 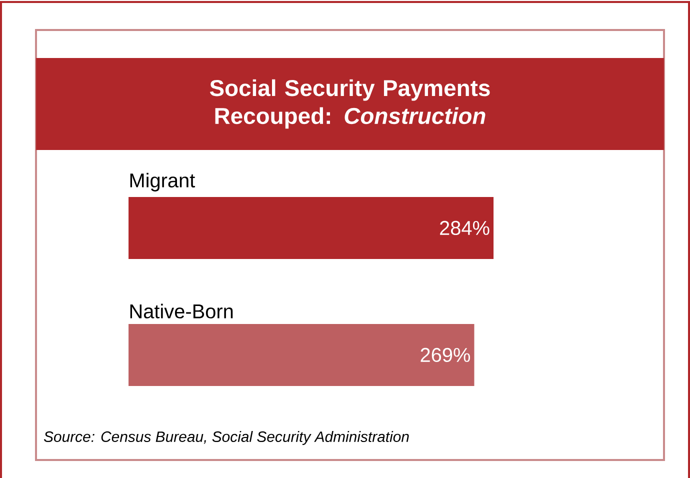 I want to click on data-label: 284%, so click(x=465, y=228).